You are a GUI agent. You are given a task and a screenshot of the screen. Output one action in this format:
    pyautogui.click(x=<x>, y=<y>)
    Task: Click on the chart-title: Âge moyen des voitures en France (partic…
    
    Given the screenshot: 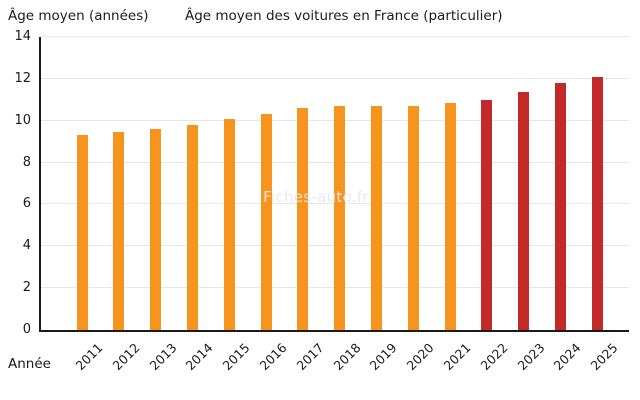 What is the action you would take?
    pyautogui.click(x=344, y=16)
    